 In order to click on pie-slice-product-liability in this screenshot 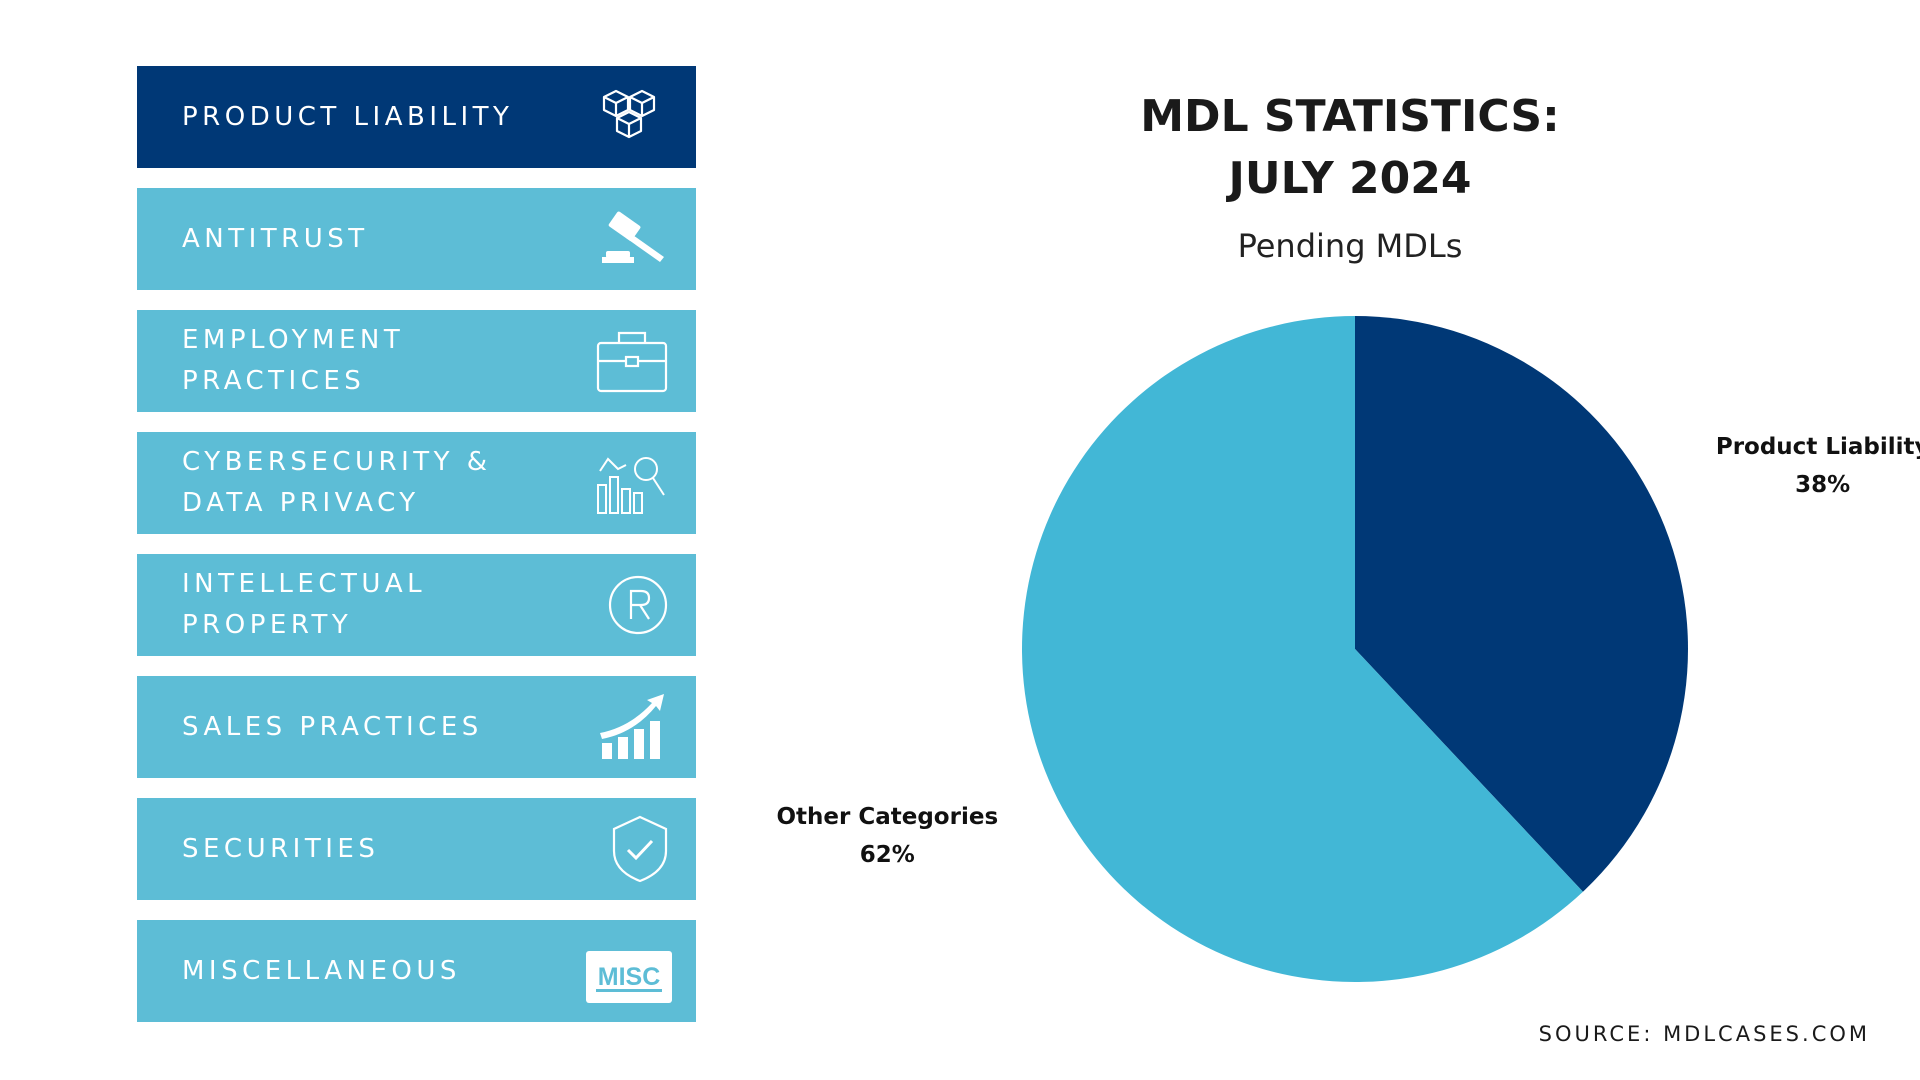, I will do `click(1521, 604)`.